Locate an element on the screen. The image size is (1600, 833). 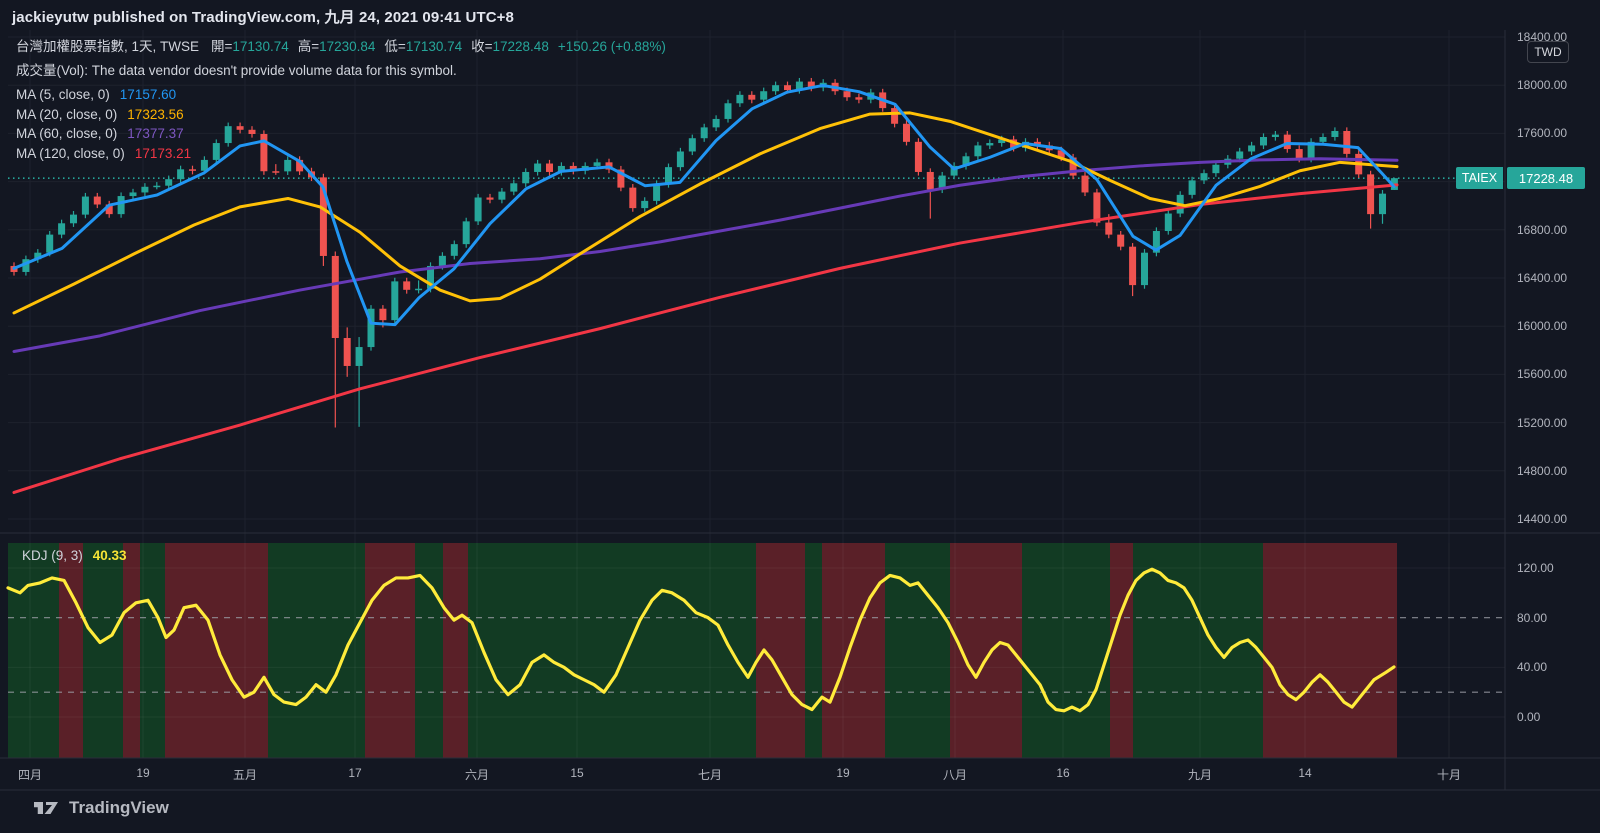
tradingview-logo: TradingView is located at coordinates (101, 808).